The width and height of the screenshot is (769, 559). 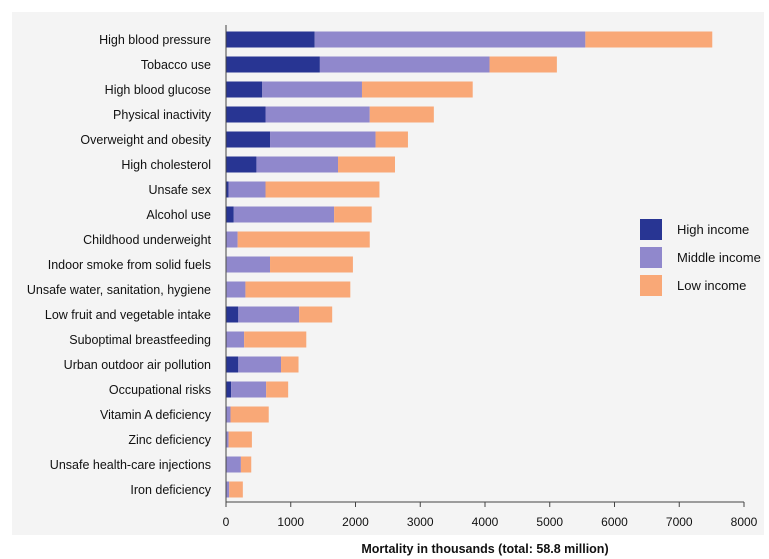 What do you see at coordinates (169, 440) in the screenshot?
I see `category-label: Zinc deficiency` at bounding box center [169, 440].